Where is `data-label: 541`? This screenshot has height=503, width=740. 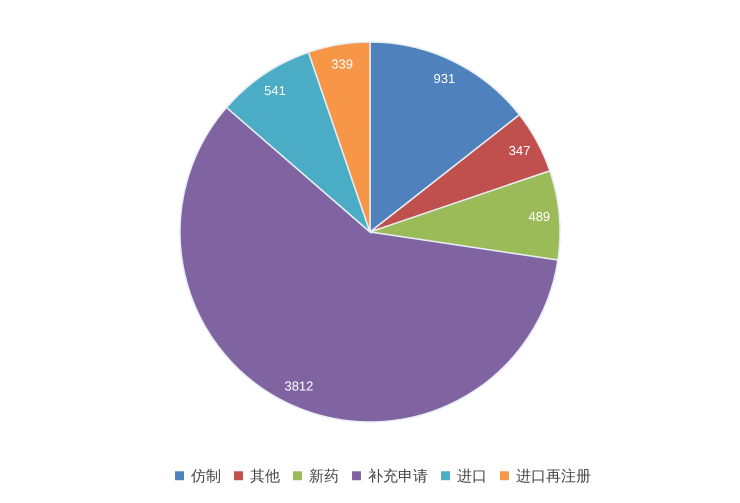
data-label: 541 is located at coordinates (275, 90).